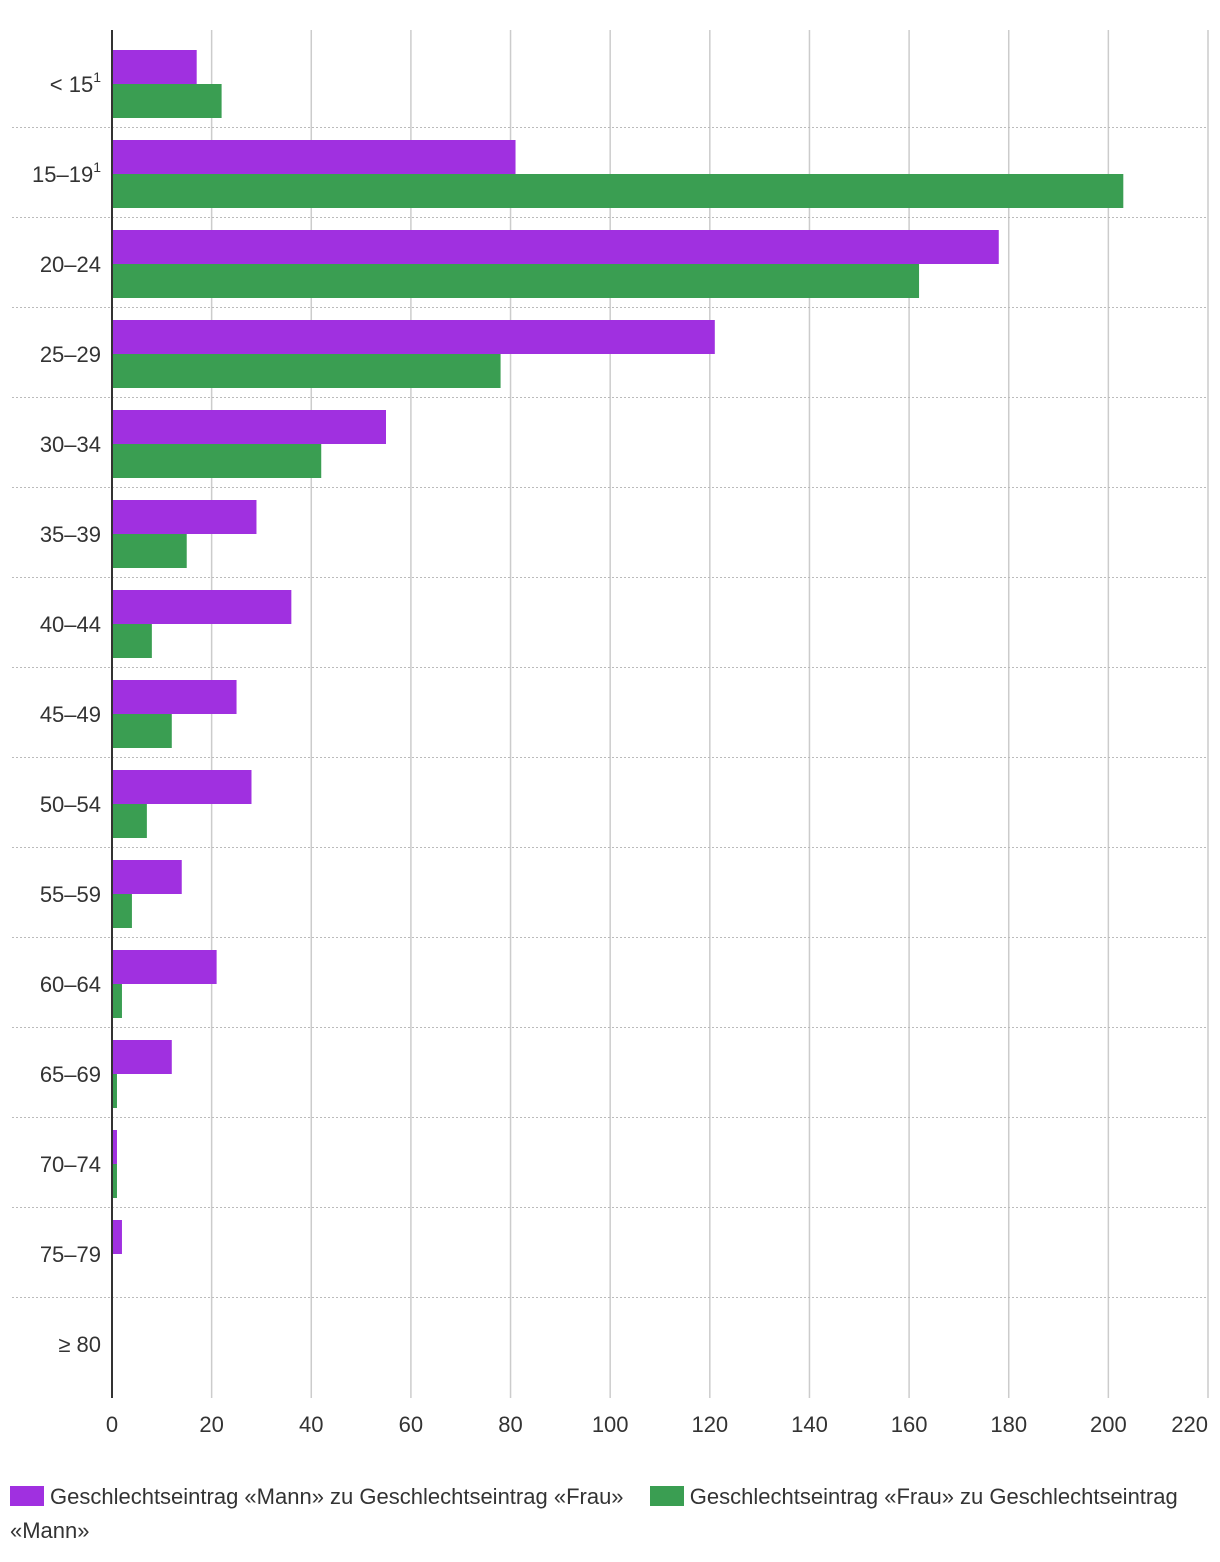 The width and height of the screenshot is (1220, 1562). What do you see at coordinates (27, 1496) in the screenshot?
I see `legend-swatch-mann-zu-frau` at bounding box center [27, 1496].